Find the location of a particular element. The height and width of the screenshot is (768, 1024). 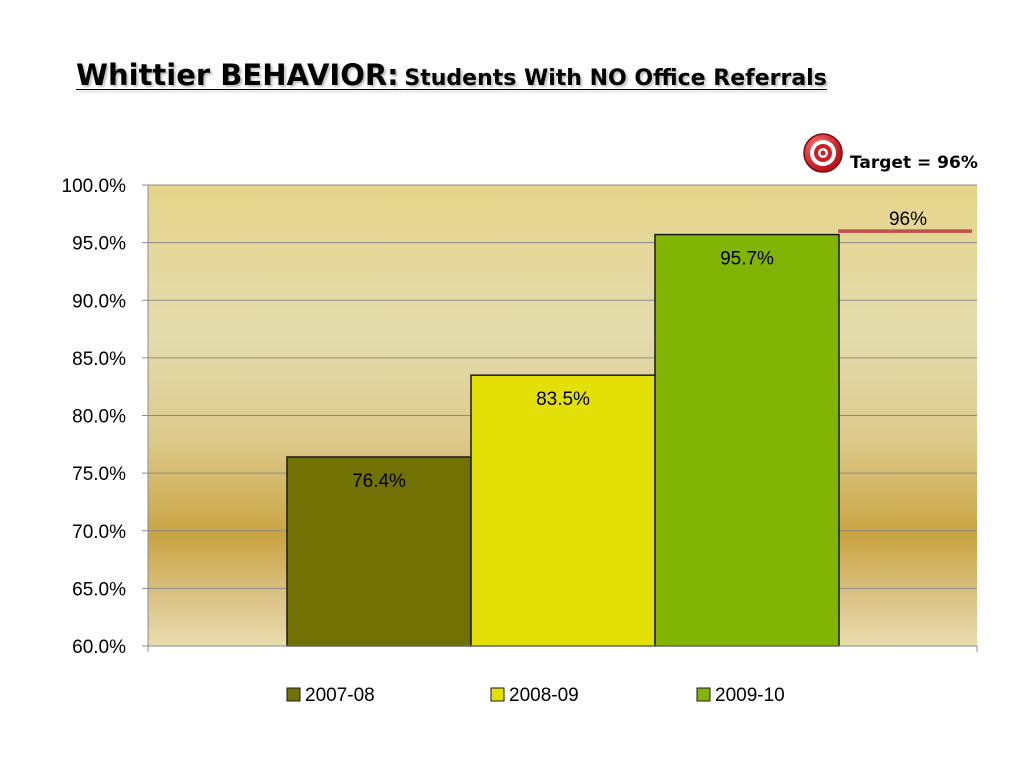

y-tick-label: 75.0% is located at coordinates (99, 474).